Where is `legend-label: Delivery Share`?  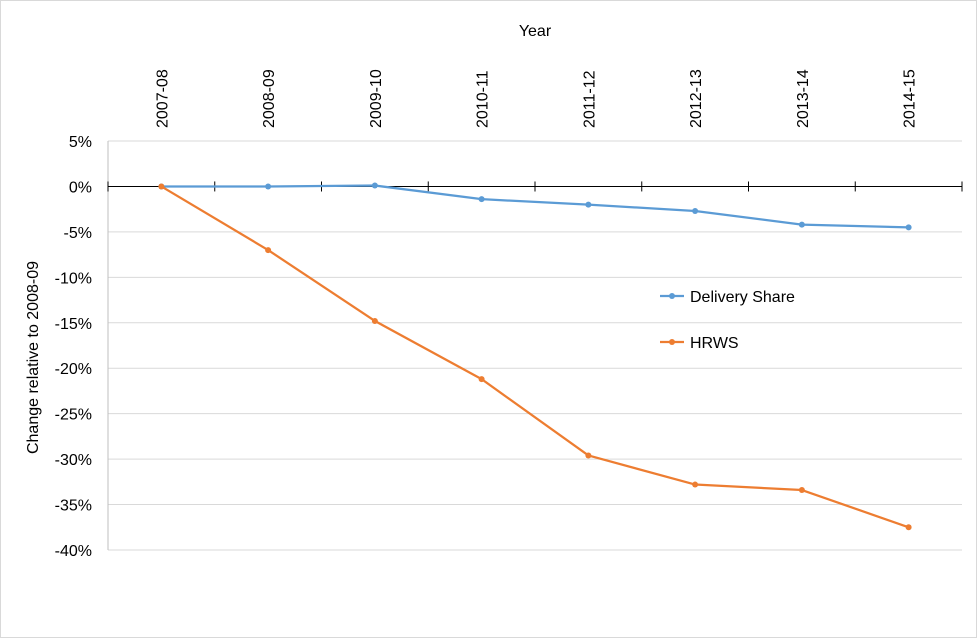
legend-label: Delivery Share is located at coordinates (742, 297).